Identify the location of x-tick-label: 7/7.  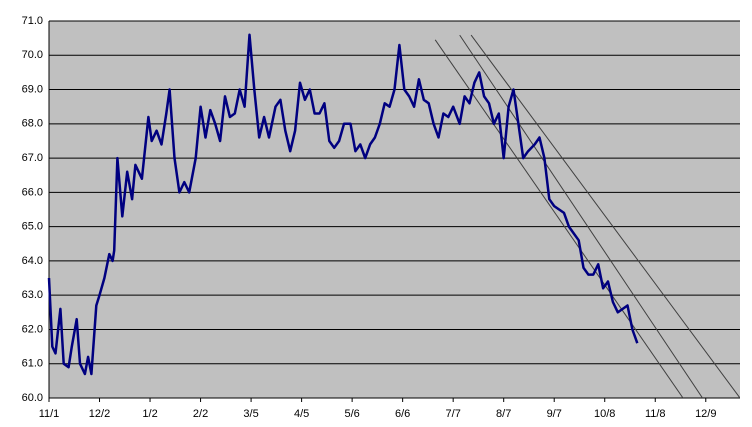
(453, 414).